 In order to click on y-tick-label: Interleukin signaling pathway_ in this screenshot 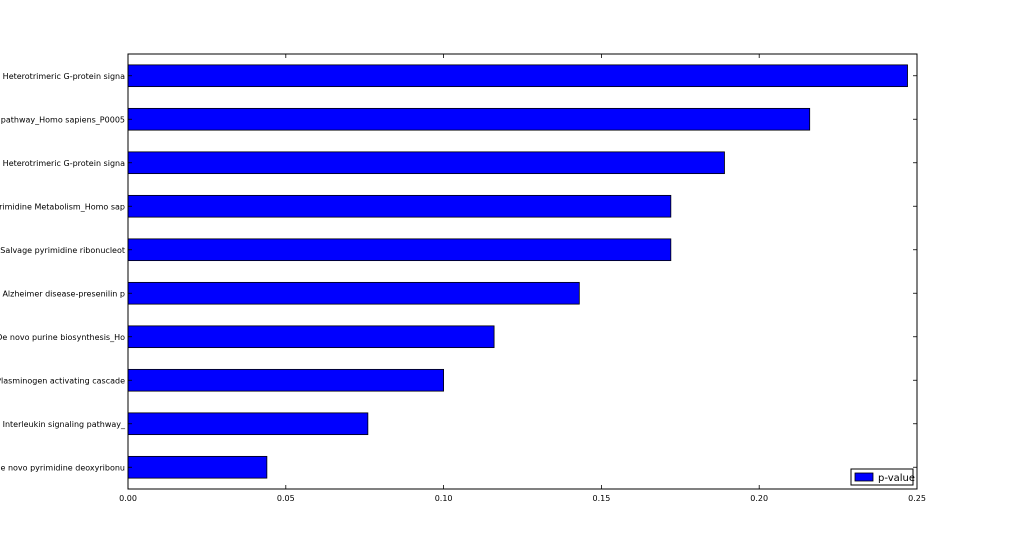, I will do `click(64, 424)`.